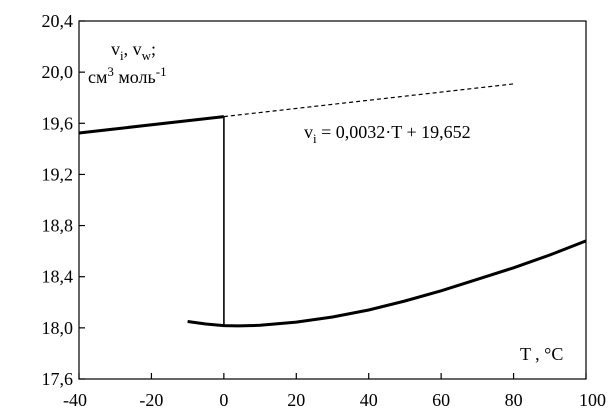 The height and width of the screenshot is (416, 608). What do you see at coordinates (58, 379) in the screenshot?
I see `y-tick-label: 17,6` at bounding box center [58, 379].